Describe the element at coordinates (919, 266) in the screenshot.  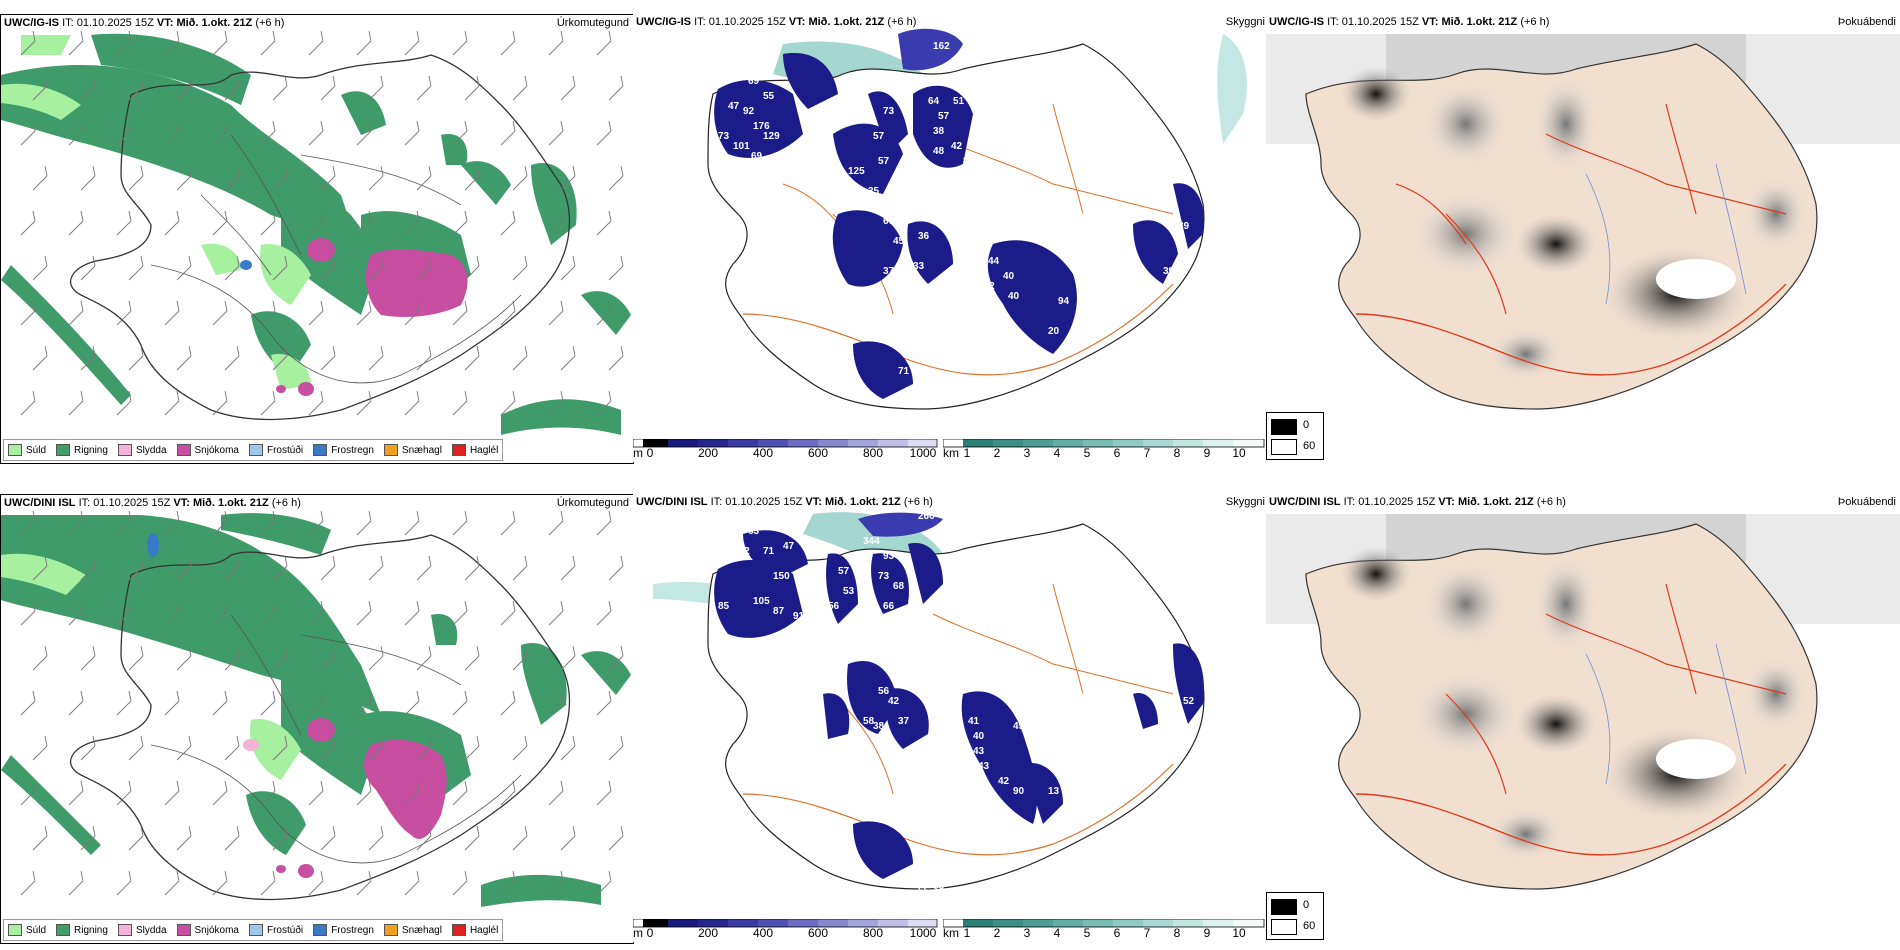
I see `cloud-ceiling-label: 33` at that location.